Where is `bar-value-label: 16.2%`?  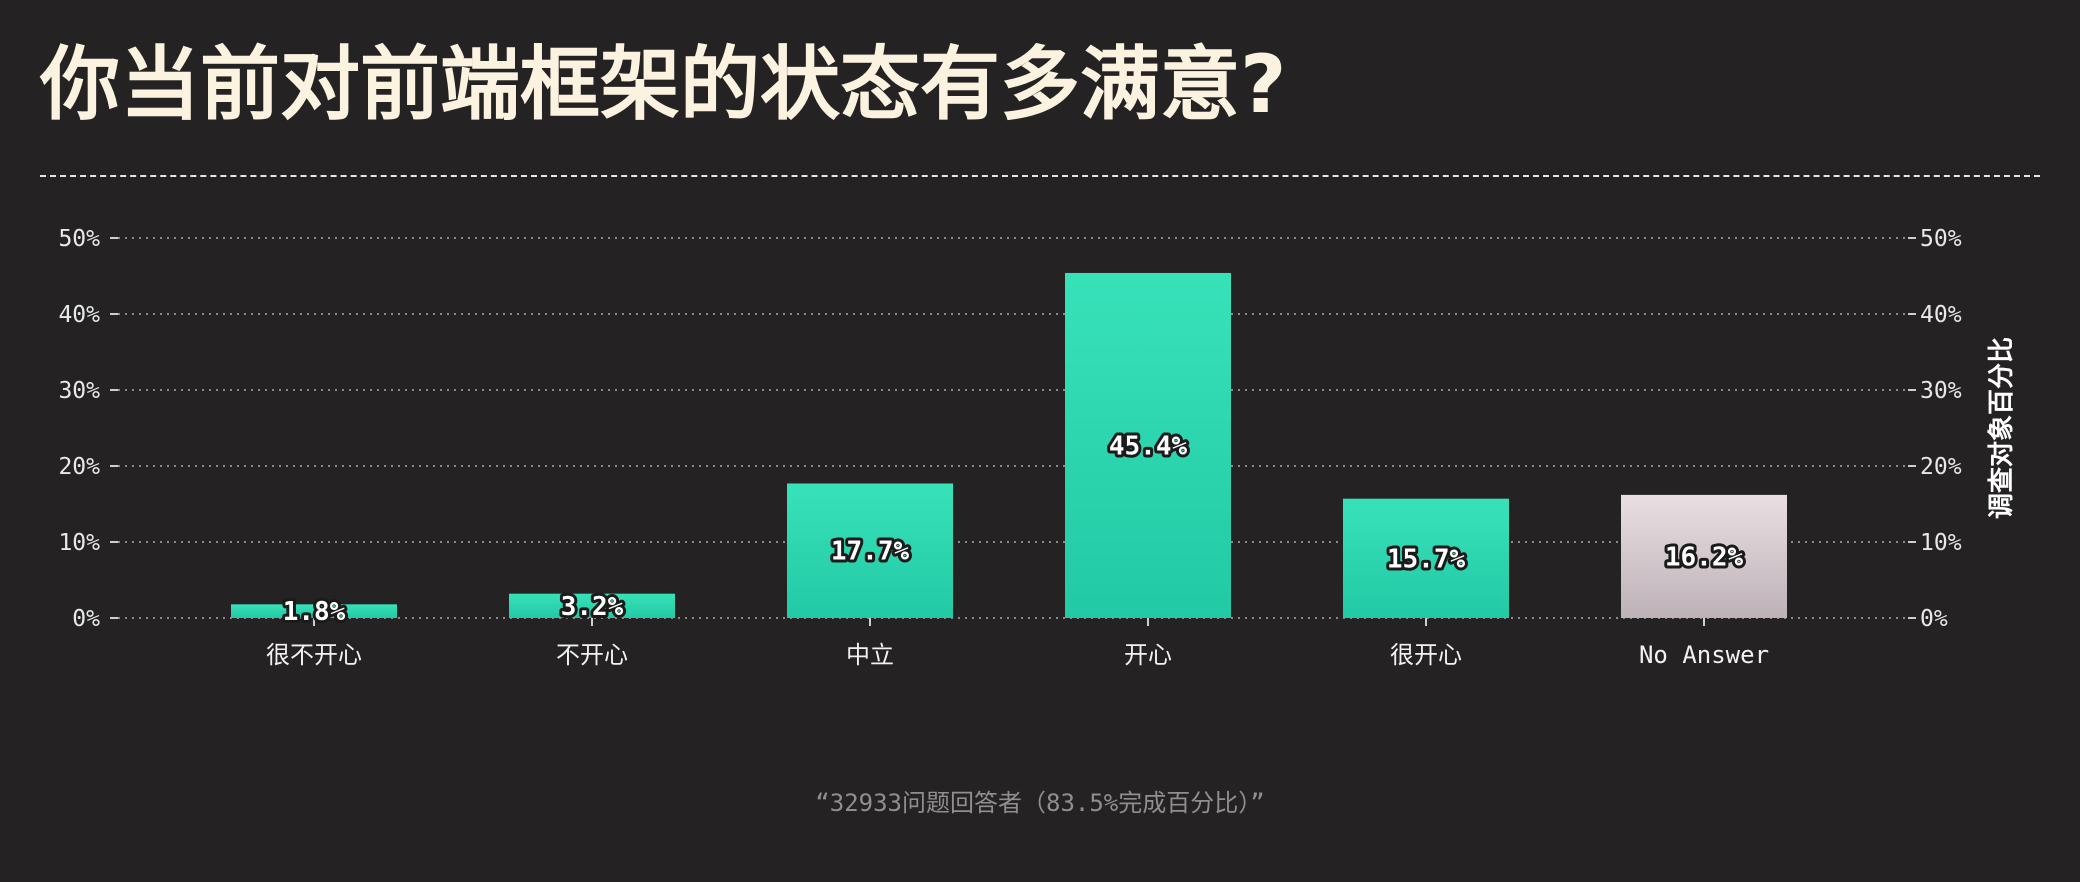 bar-value-label: 16.2% is located at coordinates (1704, 557).